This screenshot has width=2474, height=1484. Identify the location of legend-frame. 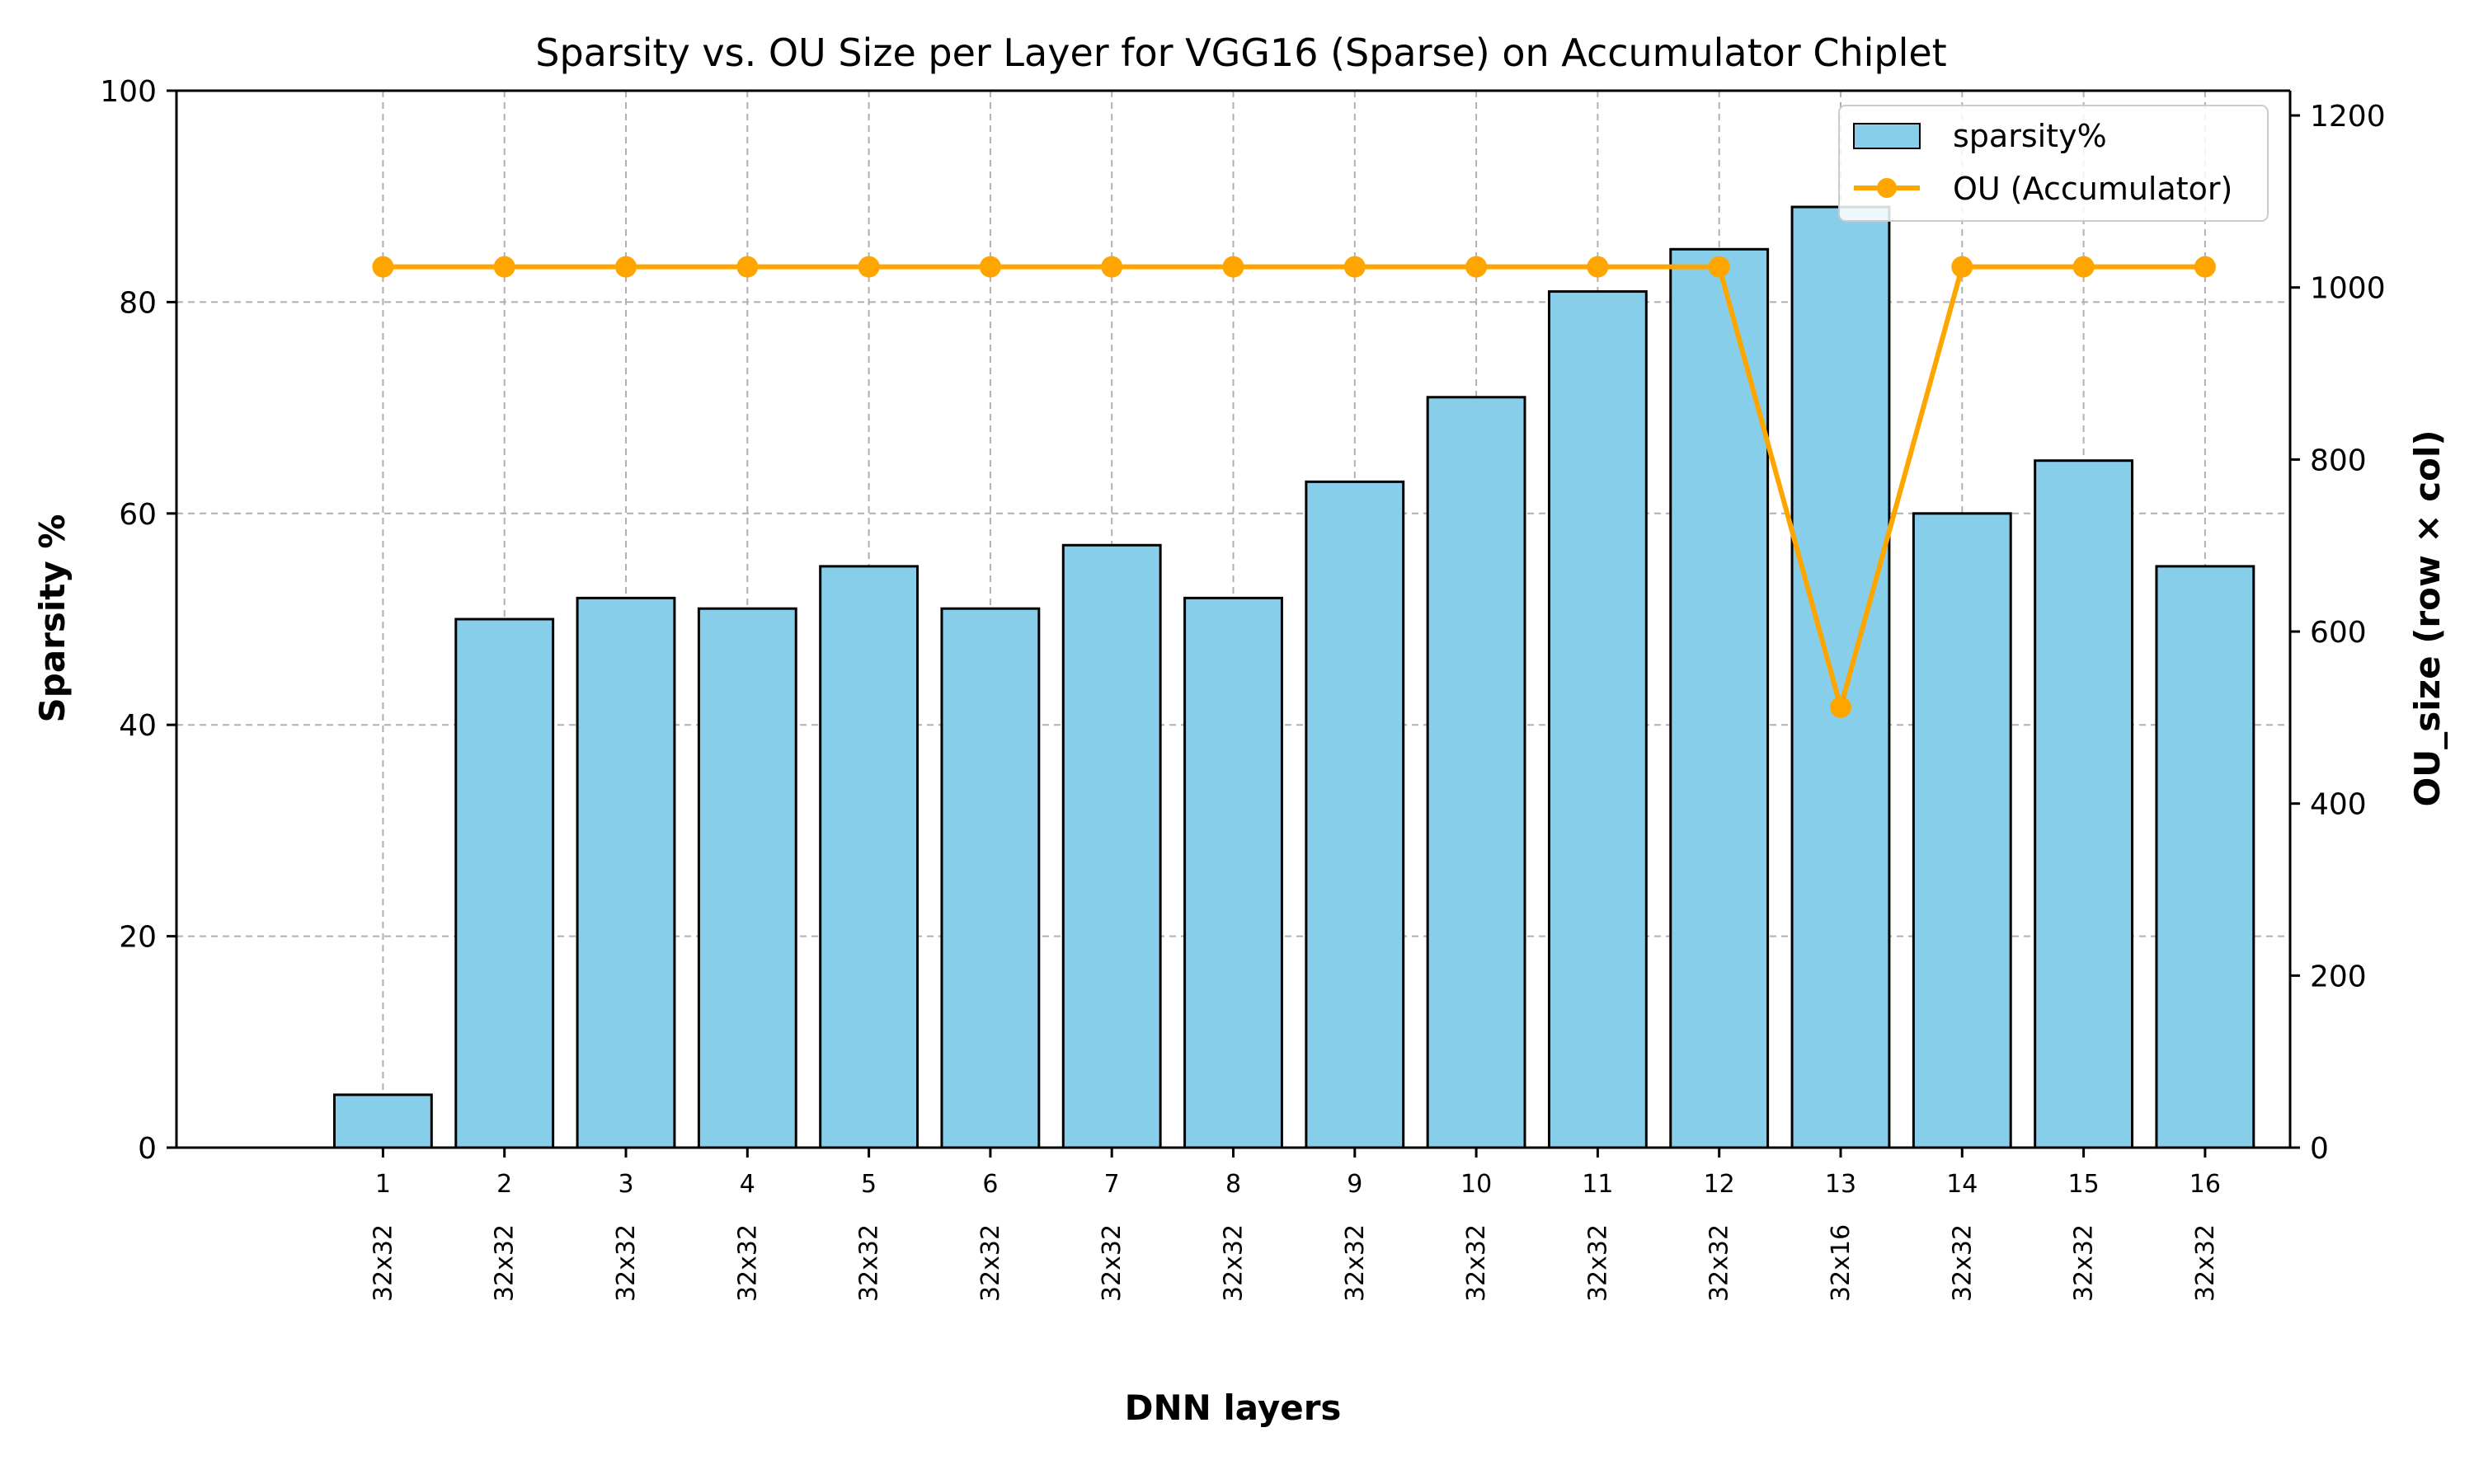
(2053, 163).